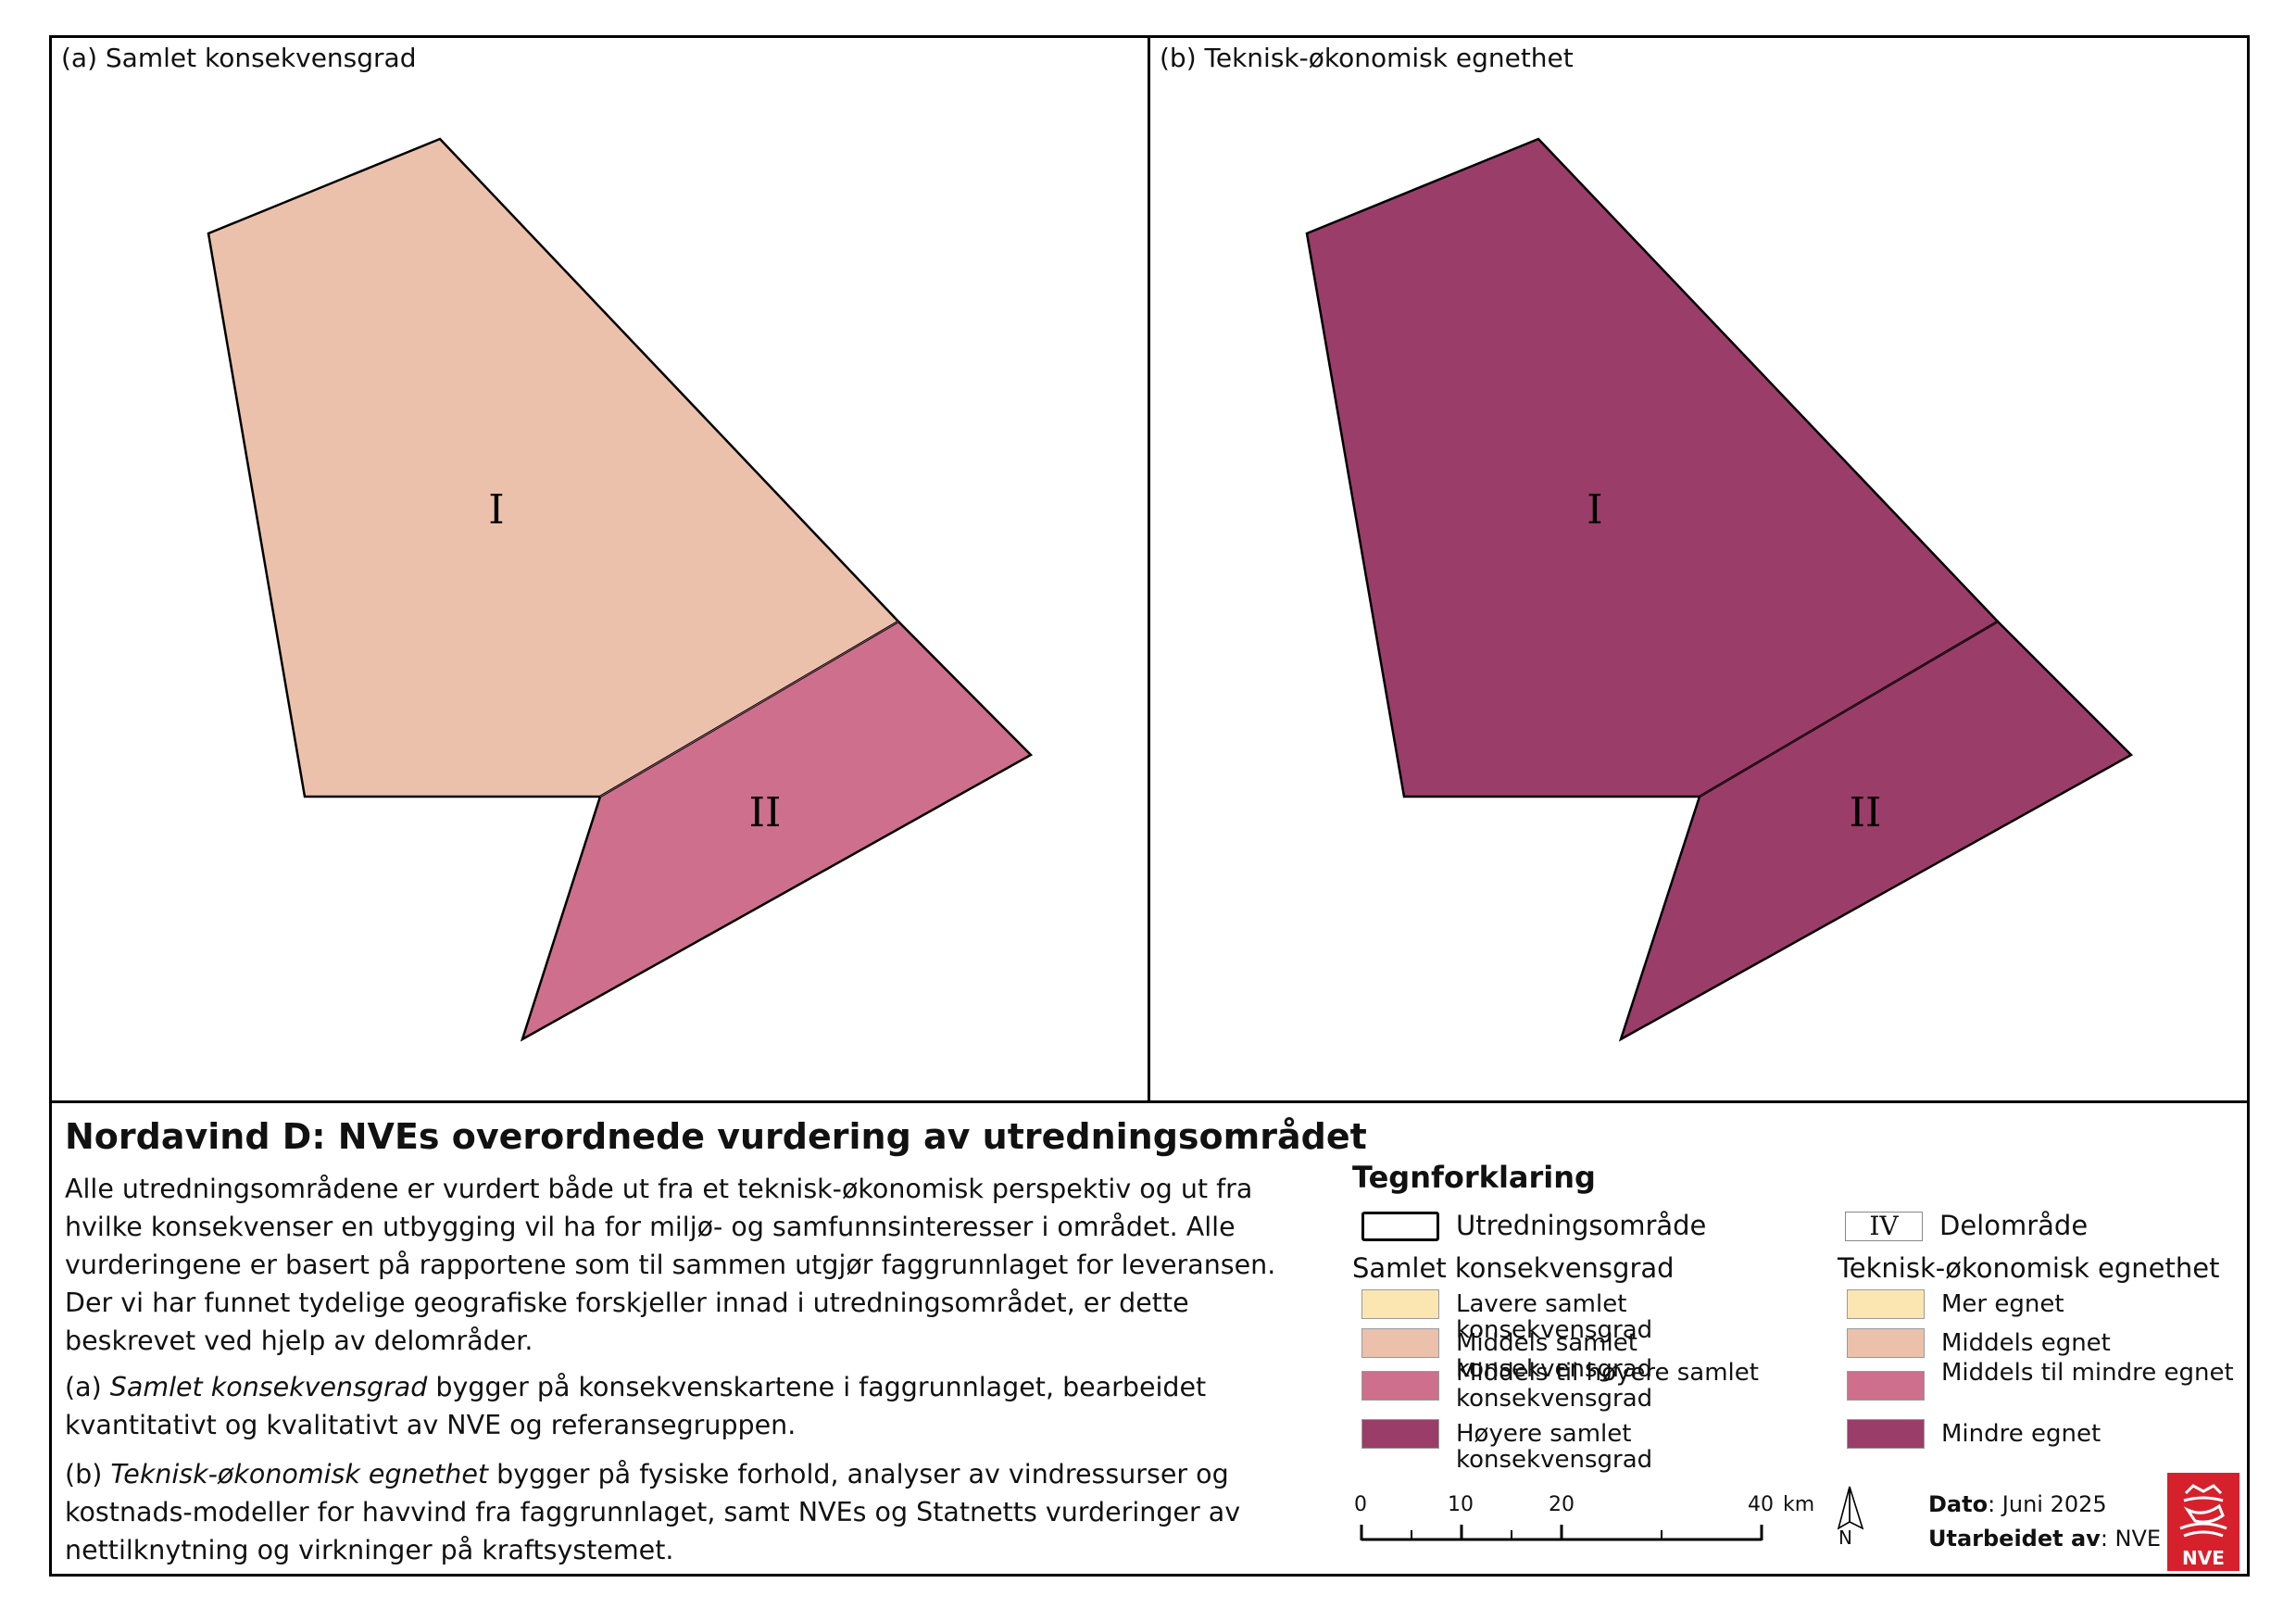 This screenshot has height=1621, width=2296. What do you see at coordinates (1958, 1504) in the screenshot?
I see `date-label: Dato` at bounding box center [1958, 1504].